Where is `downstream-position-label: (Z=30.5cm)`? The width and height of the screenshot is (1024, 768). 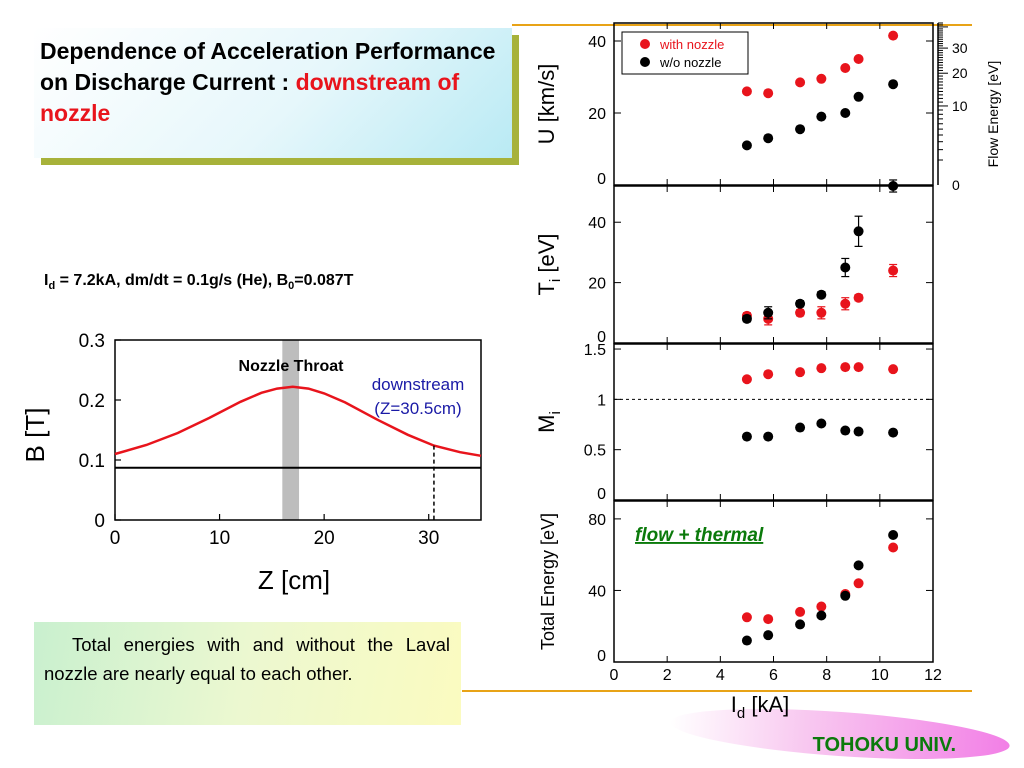 downstream-position-label: (Z=30.5cm) is located at coordinates (417, 408).